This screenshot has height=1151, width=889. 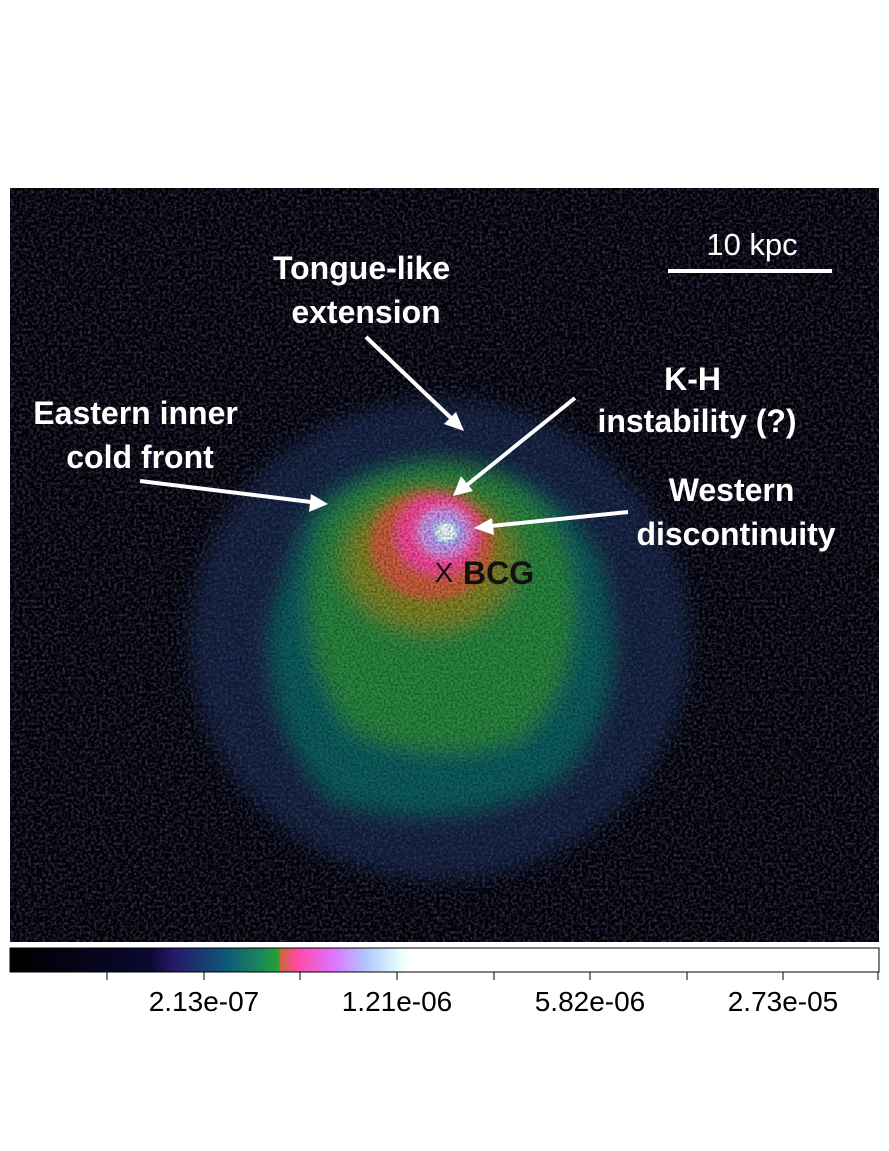 I want to click on kh-label-line1: K-H, so click(x=692, y=379).